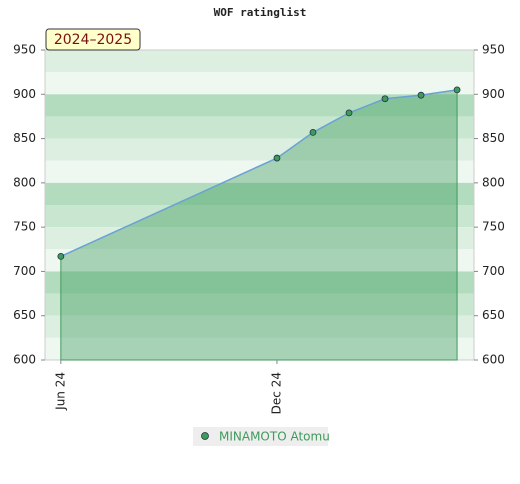 This screenshot has width=520, height=484. Describe the element at coordinates (24, 360) in the screenshot. I see `y-tick-label: 600` at that location.